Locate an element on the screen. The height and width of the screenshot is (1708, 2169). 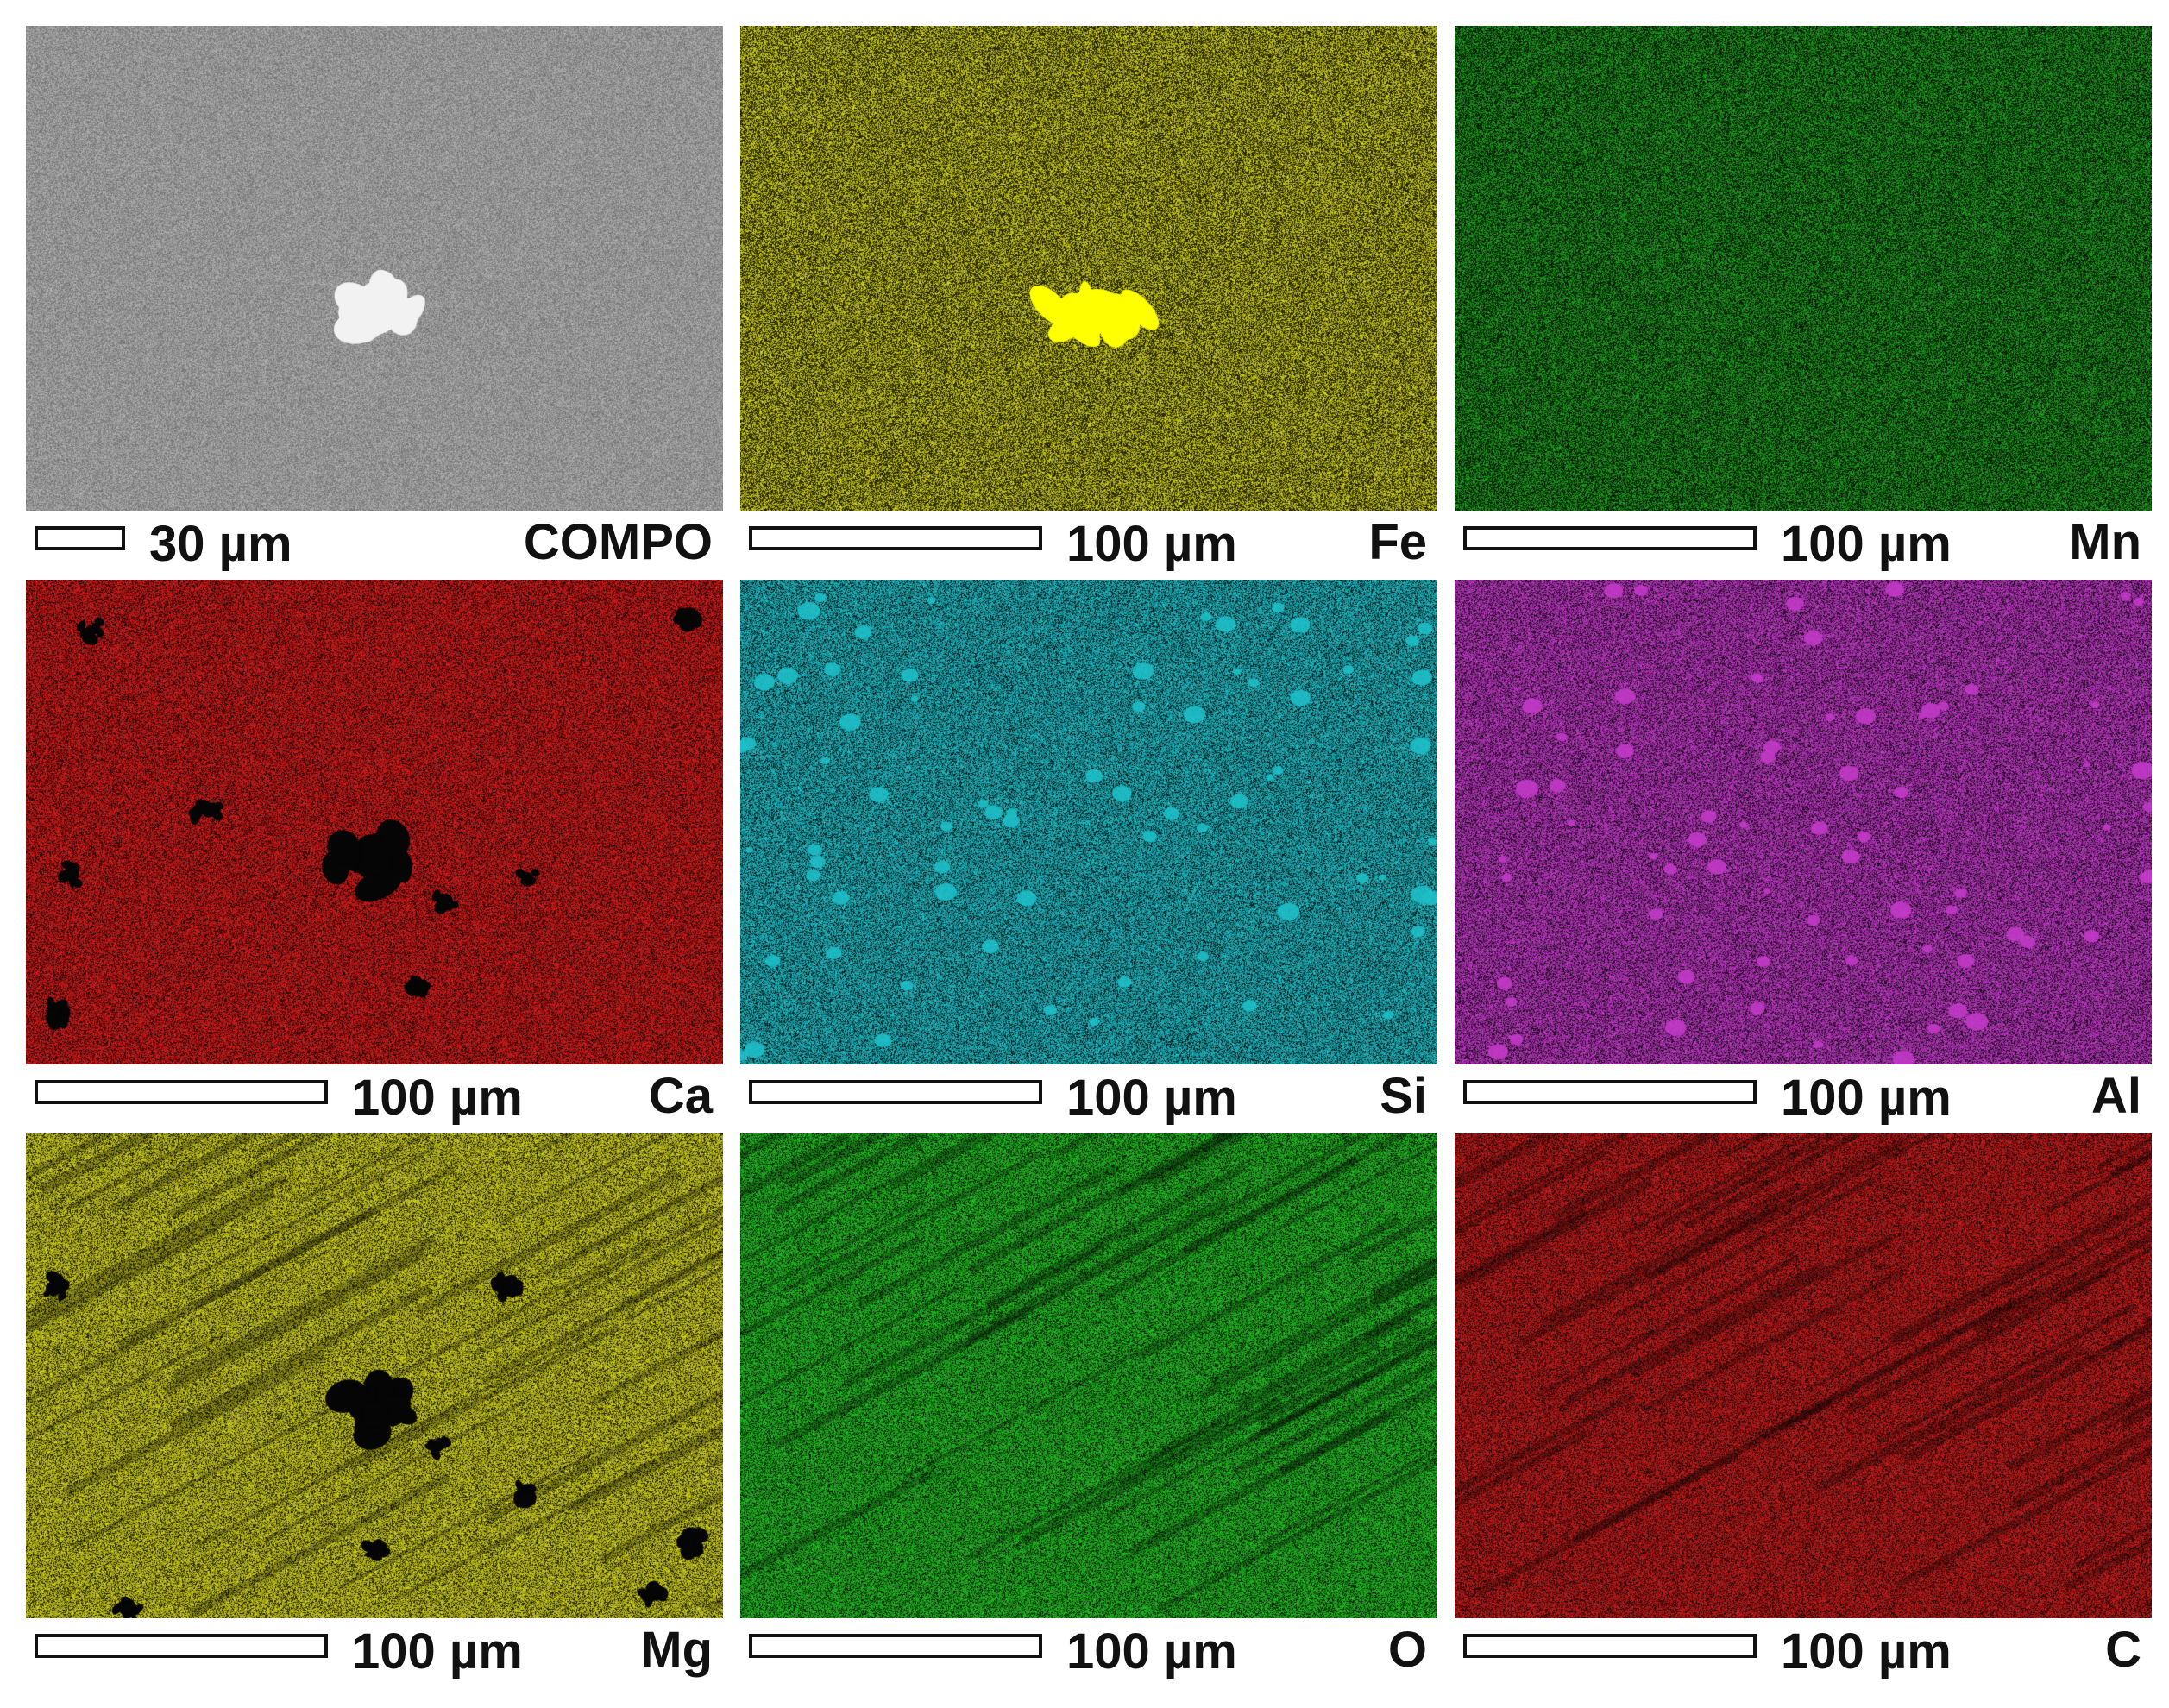
map-panel-mn: 100 µm Mn is located at coordinates (1803, 311).